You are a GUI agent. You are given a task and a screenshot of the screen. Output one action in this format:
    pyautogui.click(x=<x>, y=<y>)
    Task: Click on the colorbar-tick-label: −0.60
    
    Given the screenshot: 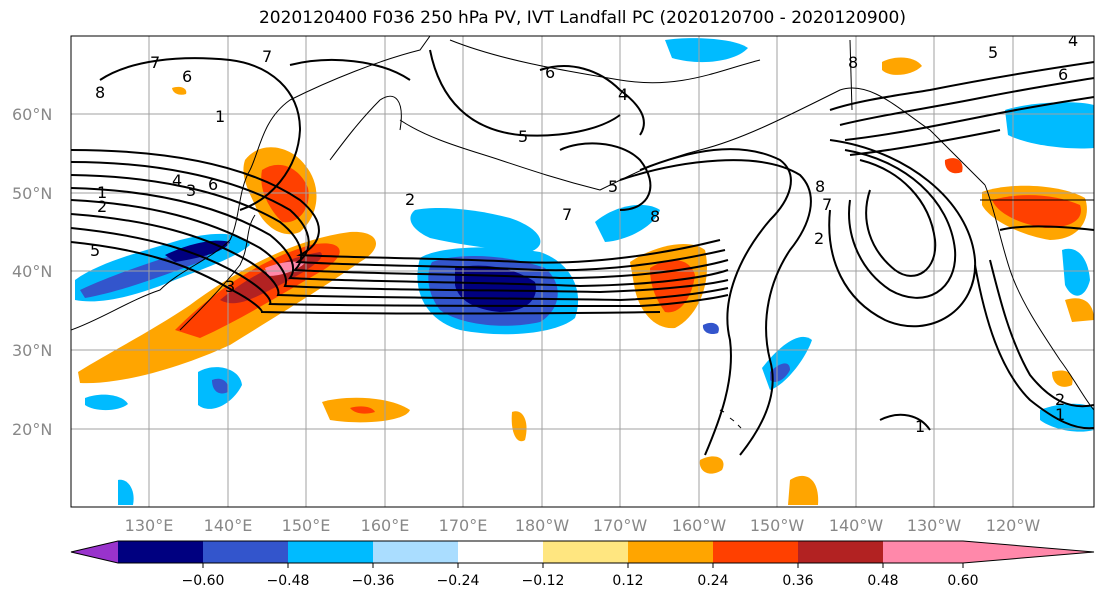 What is the action you would take?
    pyautogui.click(x=203, y=581)
    